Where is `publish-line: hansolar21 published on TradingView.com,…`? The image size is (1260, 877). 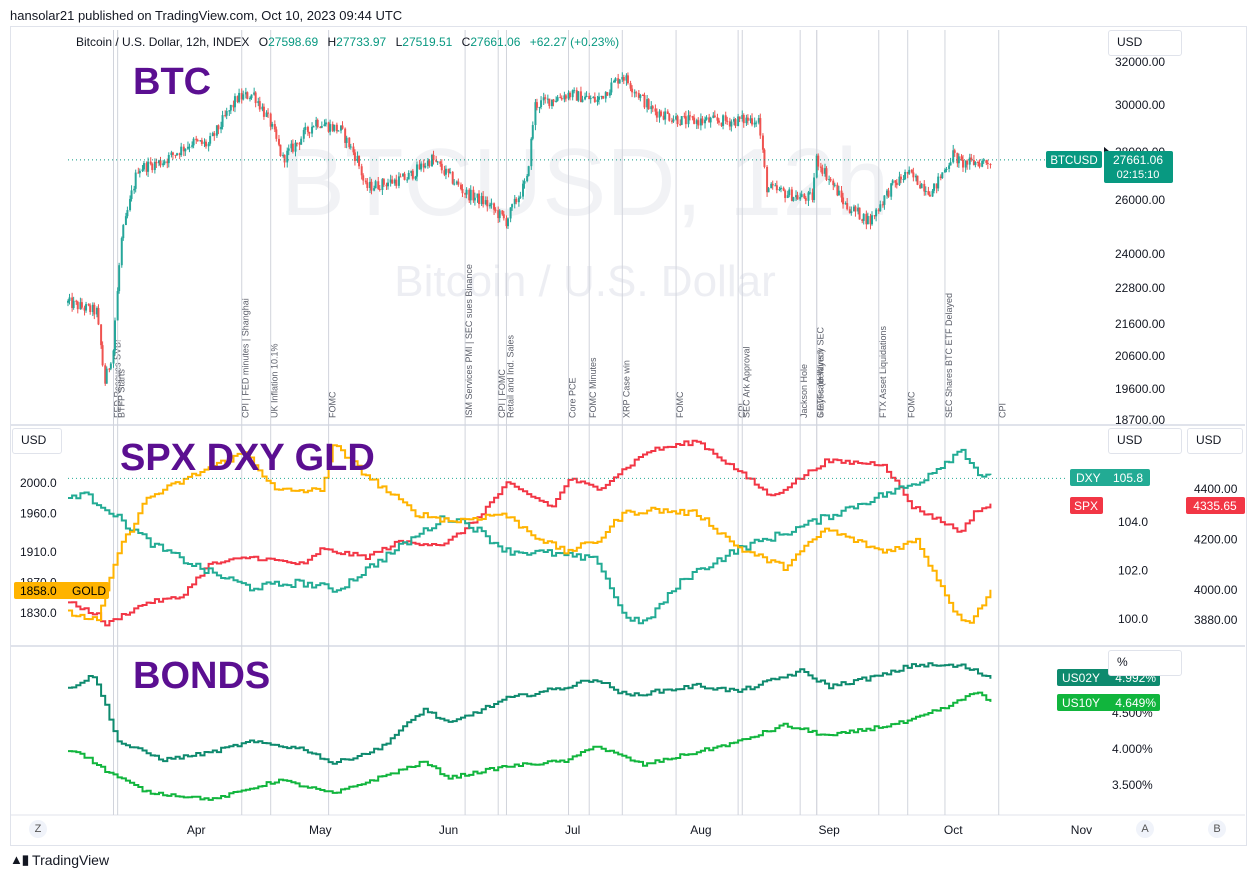 publish-line: hansolar21 published on TradingView.com,… is located at coordinates (206, 15).